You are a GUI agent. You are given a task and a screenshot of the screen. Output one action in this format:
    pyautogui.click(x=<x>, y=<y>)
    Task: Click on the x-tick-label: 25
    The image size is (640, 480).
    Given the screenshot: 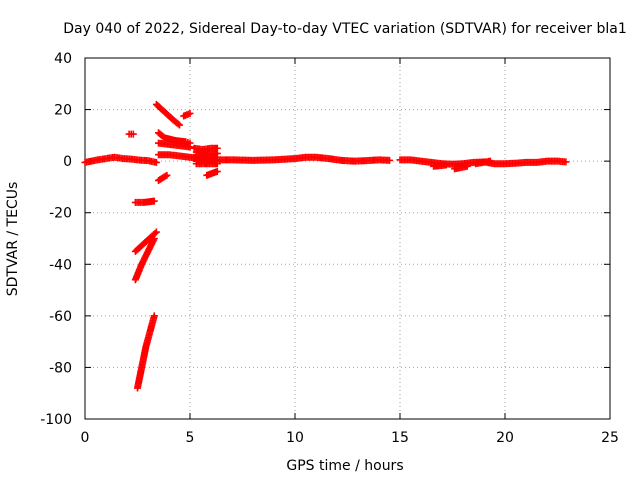 What is the action you would take?
    pyautogui.click(x=610, y=438)
    